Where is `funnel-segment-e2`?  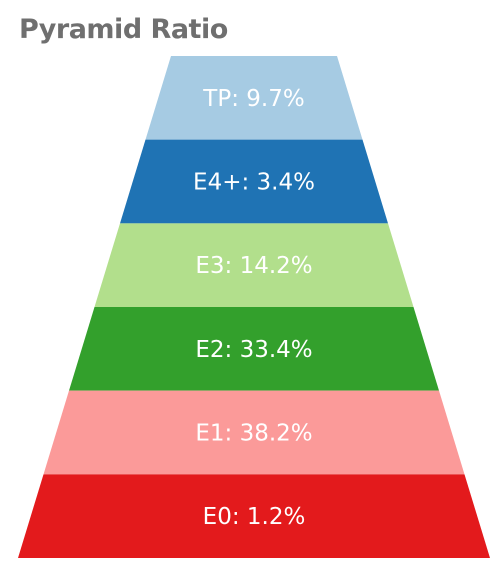 funnel-segment-e2 is located at coordinates (254, 349).